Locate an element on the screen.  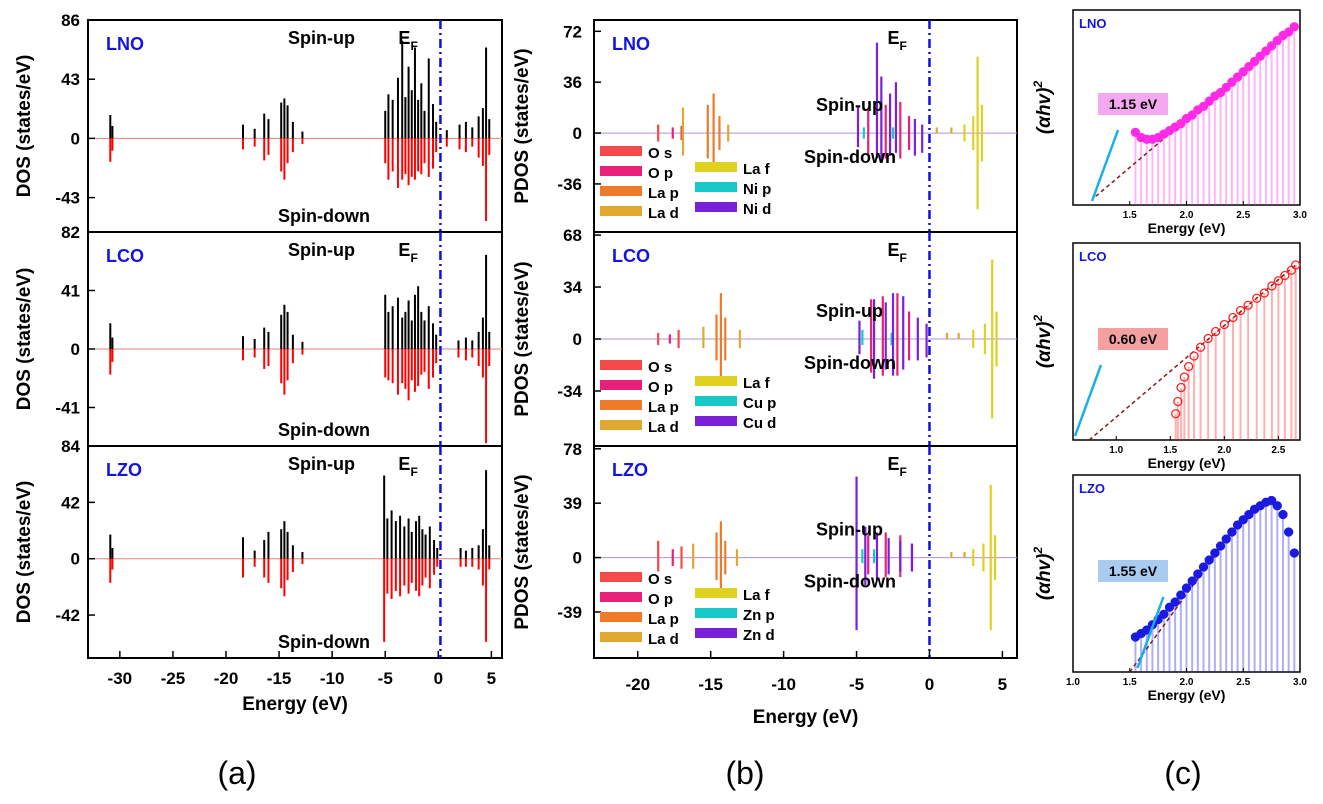
gap-label: 1.55 eV is located at coordinates (1133, 571).